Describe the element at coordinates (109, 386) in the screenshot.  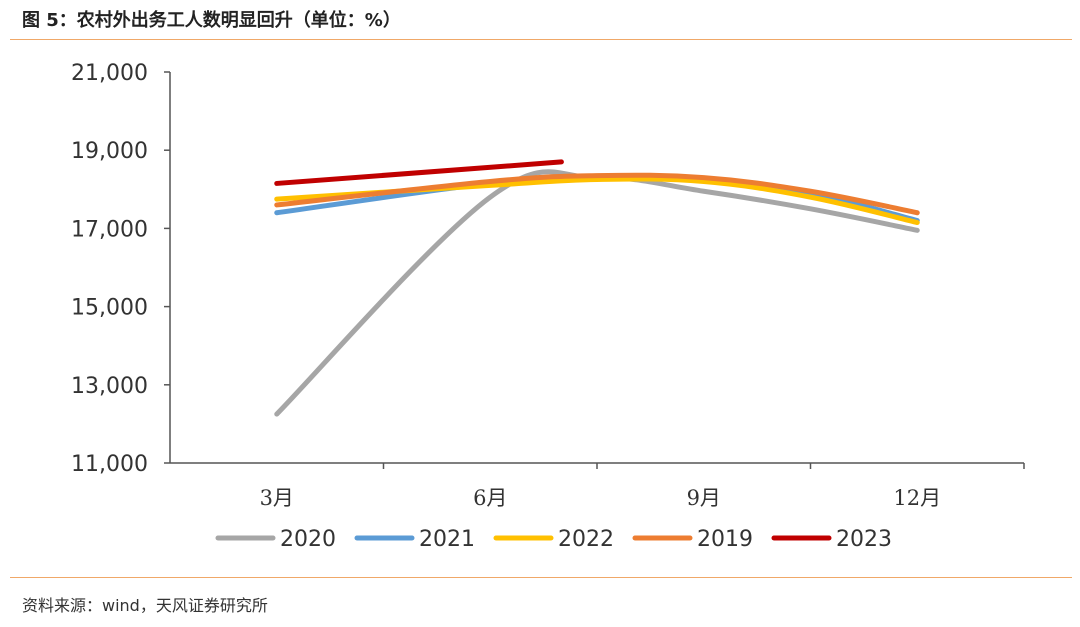
I see `y-tick-label: 13,000` at that location.